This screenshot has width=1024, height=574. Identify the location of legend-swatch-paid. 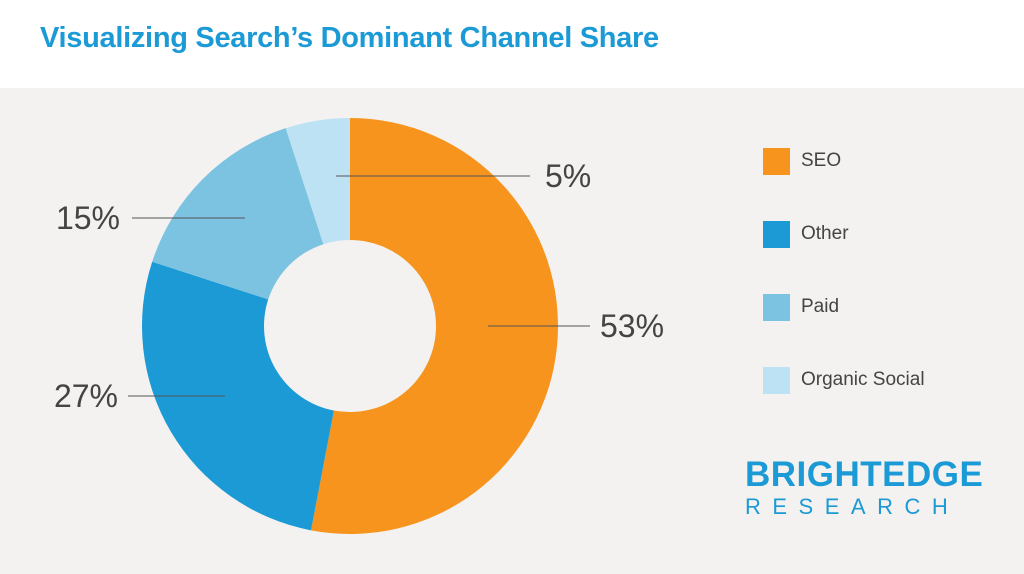
(776, 307).